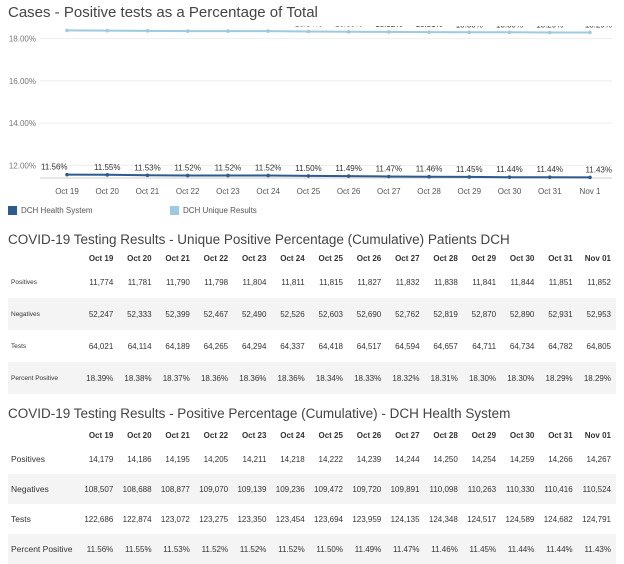 The height and width of the screenshot is (564, 624). Describe the element at coordinates (44, 489) in the screenshot. I see `row-label: Negatives` at that location.